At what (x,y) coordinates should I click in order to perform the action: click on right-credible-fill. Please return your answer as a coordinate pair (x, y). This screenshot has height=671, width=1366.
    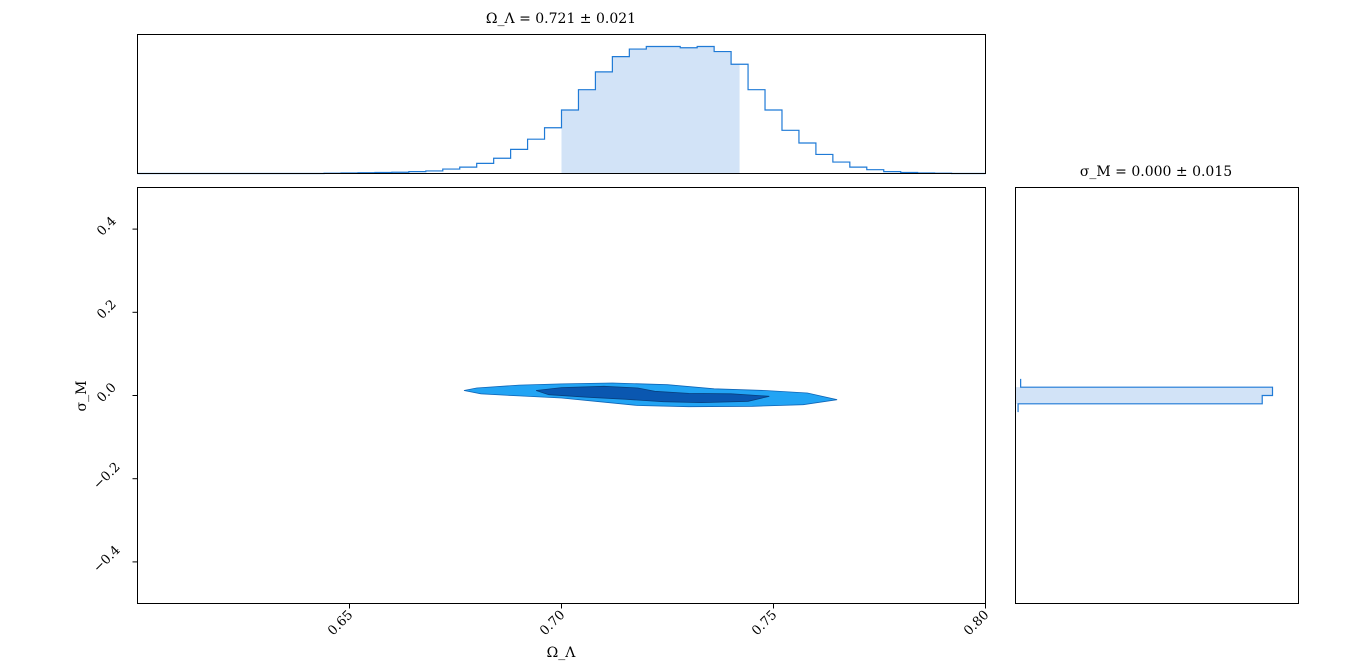
    Looking at the image, I should click on (1144, 395).